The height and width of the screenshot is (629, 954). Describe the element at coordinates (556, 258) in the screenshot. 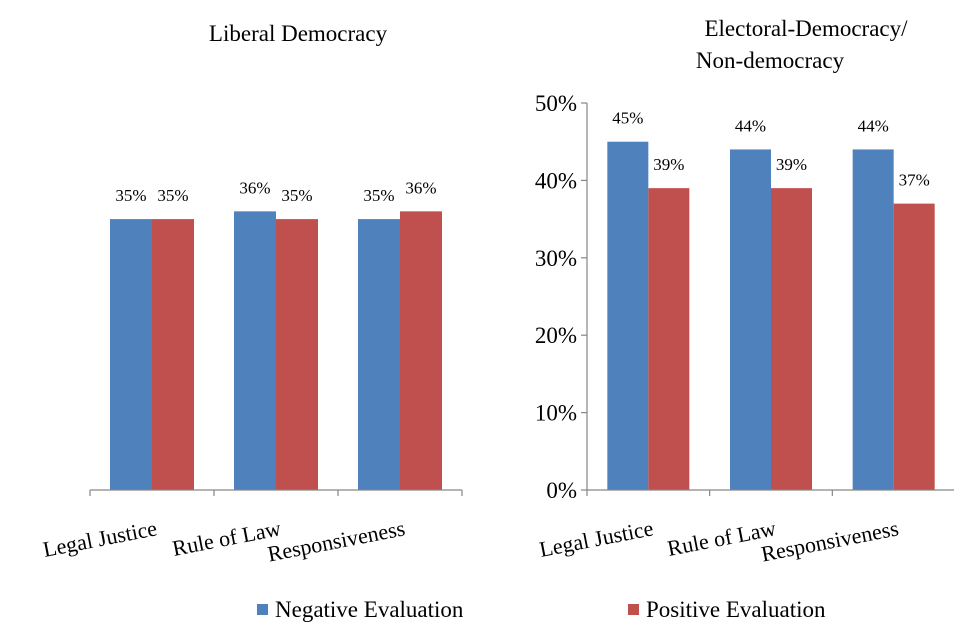

I see `right-y-tick-label-3: 30%` at that location.